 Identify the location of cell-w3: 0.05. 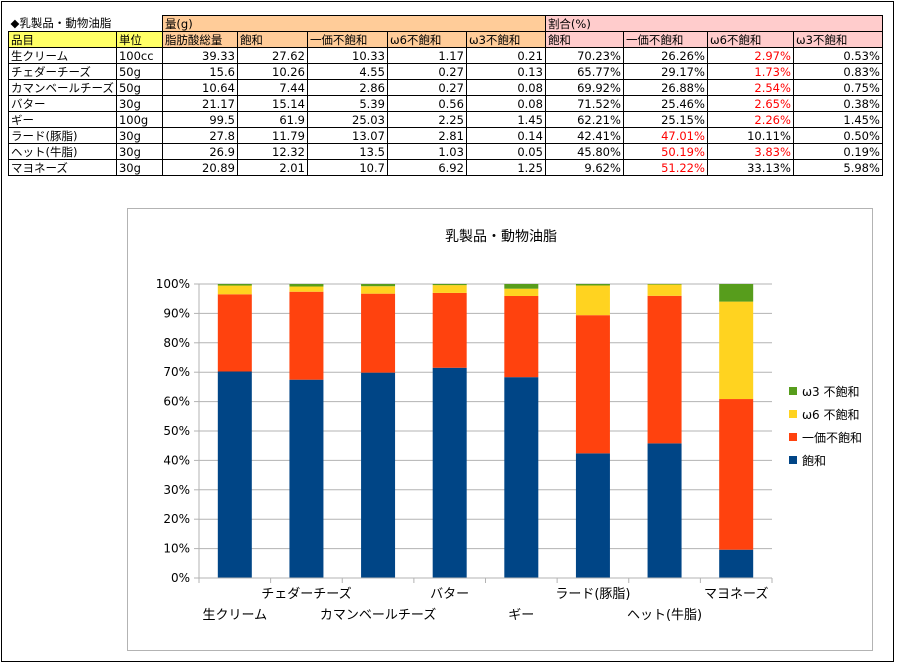
(505, 151).